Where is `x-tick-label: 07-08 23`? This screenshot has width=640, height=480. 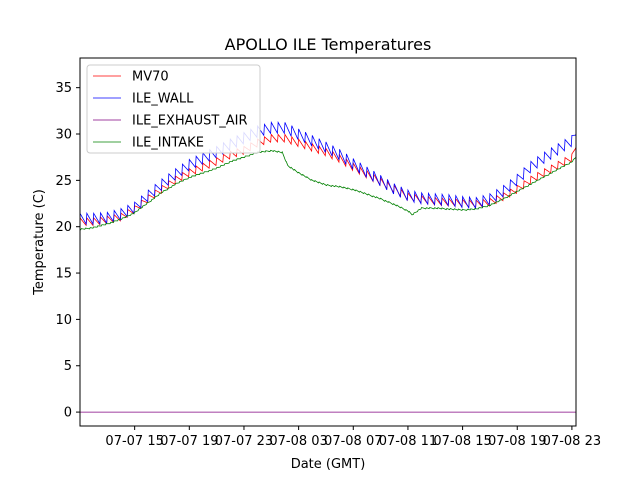
x-tick-label: 07-08 23 is located at coordinates (572, 441).